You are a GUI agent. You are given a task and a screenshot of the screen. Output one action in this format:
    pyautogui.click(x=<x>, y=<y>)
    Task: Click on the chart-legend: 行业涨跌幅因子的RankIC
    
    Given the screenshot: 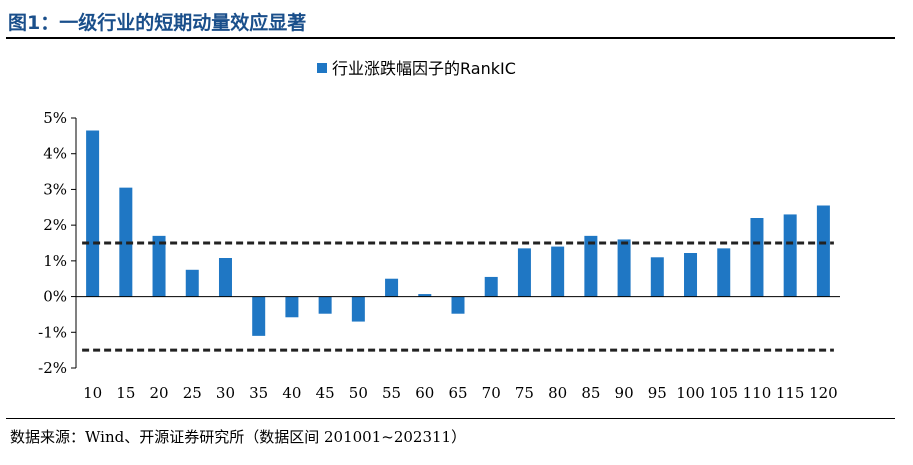 What is the action you would take?
    pyautogui.click(x=416, y=68)
    